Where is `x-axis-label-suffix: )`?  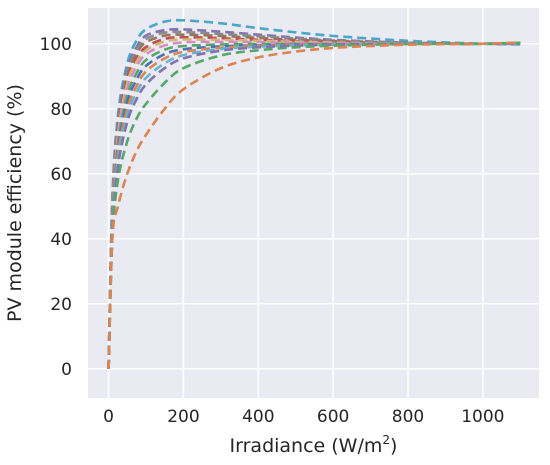
x-axis-label-suffix: ) is located at coordinates (393, 446).